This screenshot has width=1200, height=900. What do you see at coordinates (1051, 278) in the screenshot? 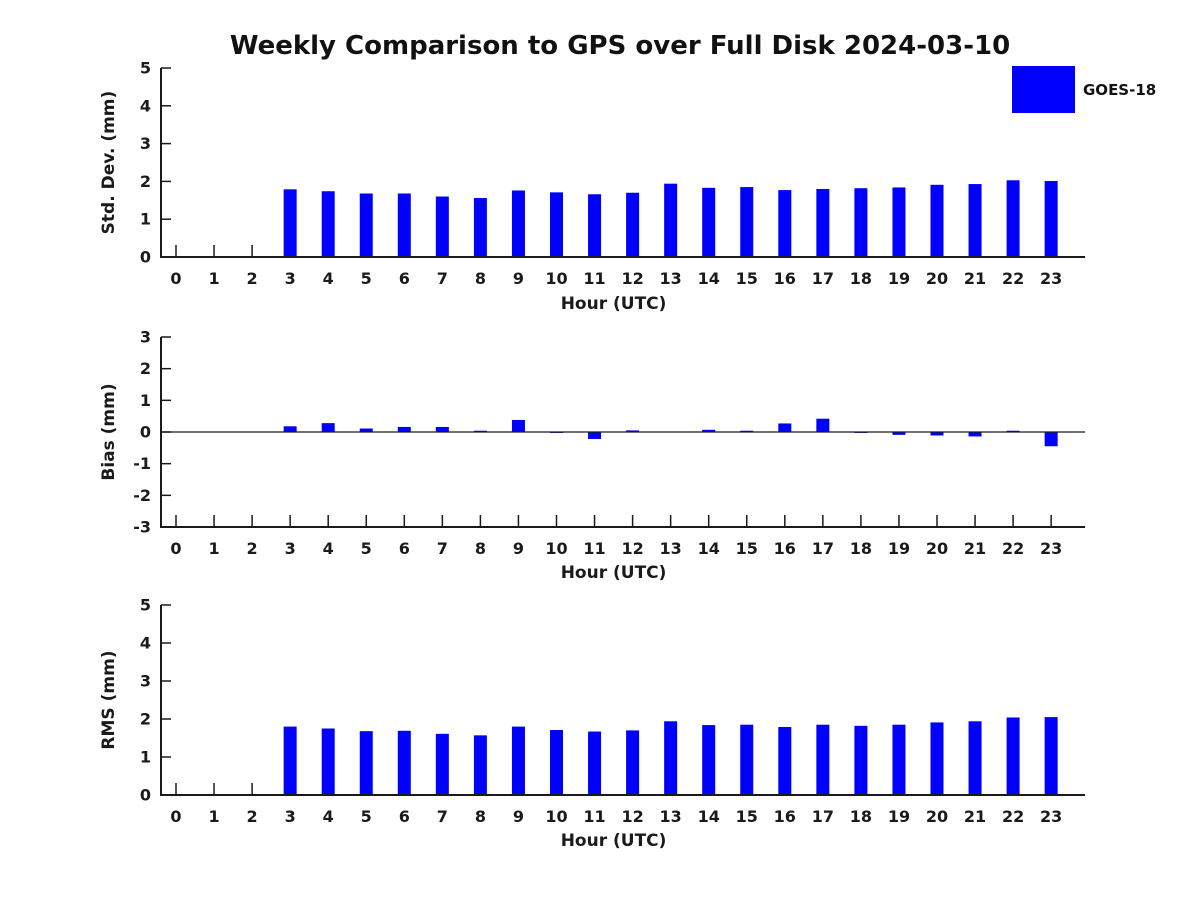
I see `stddev-x-tick-label: 23` at bounding box center [1051, 278].